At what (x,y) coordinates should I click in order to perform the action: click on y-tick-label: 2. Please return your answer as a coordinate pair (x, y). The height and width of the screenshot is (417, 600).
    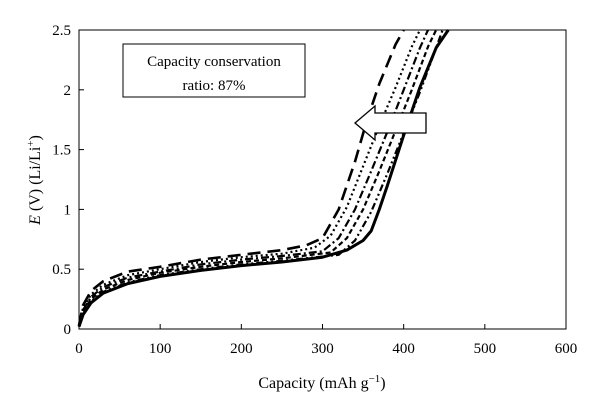
    Looking at the image, I should click on (68, 91).